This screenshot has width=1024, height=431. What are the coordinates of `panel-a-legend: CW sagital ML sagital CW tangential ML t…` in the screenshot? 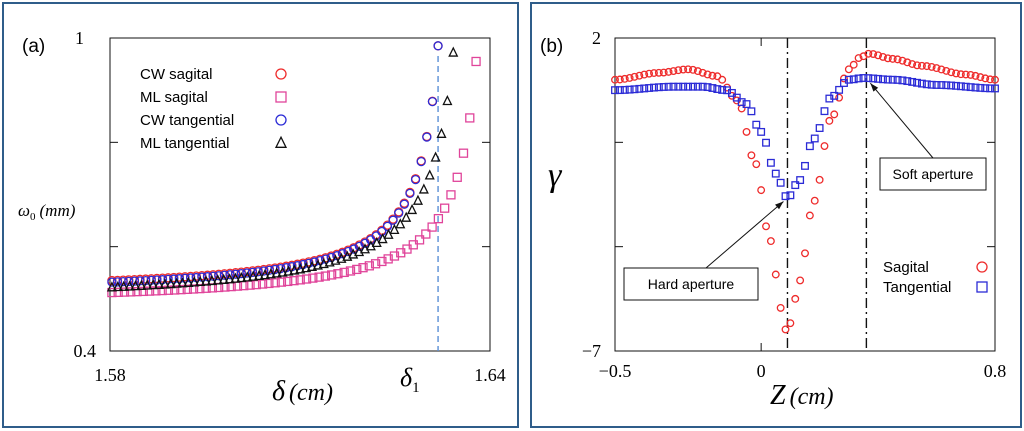 It's located at (214, 109).